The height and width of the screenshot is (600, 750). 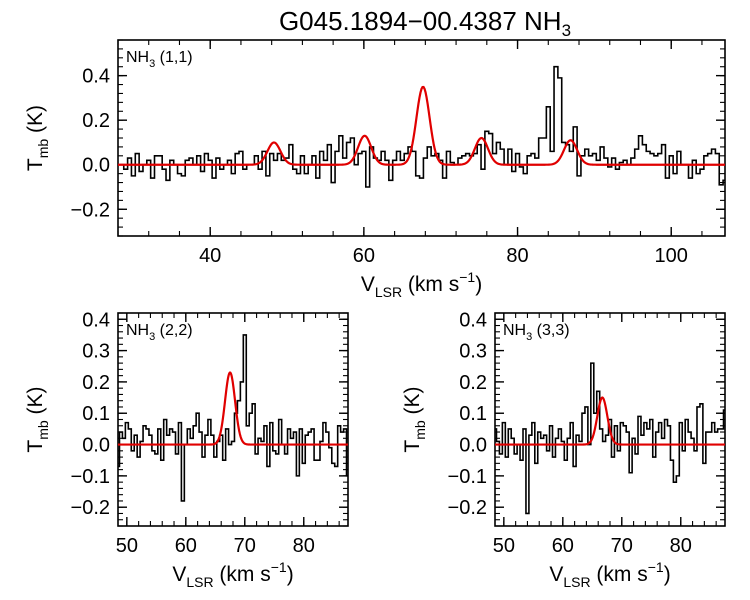 What do you see at coordinates (420, 21) in the screenshot?
I see `title-main: G045.1894−00.4387 NH` at bounding box center [420, 21].